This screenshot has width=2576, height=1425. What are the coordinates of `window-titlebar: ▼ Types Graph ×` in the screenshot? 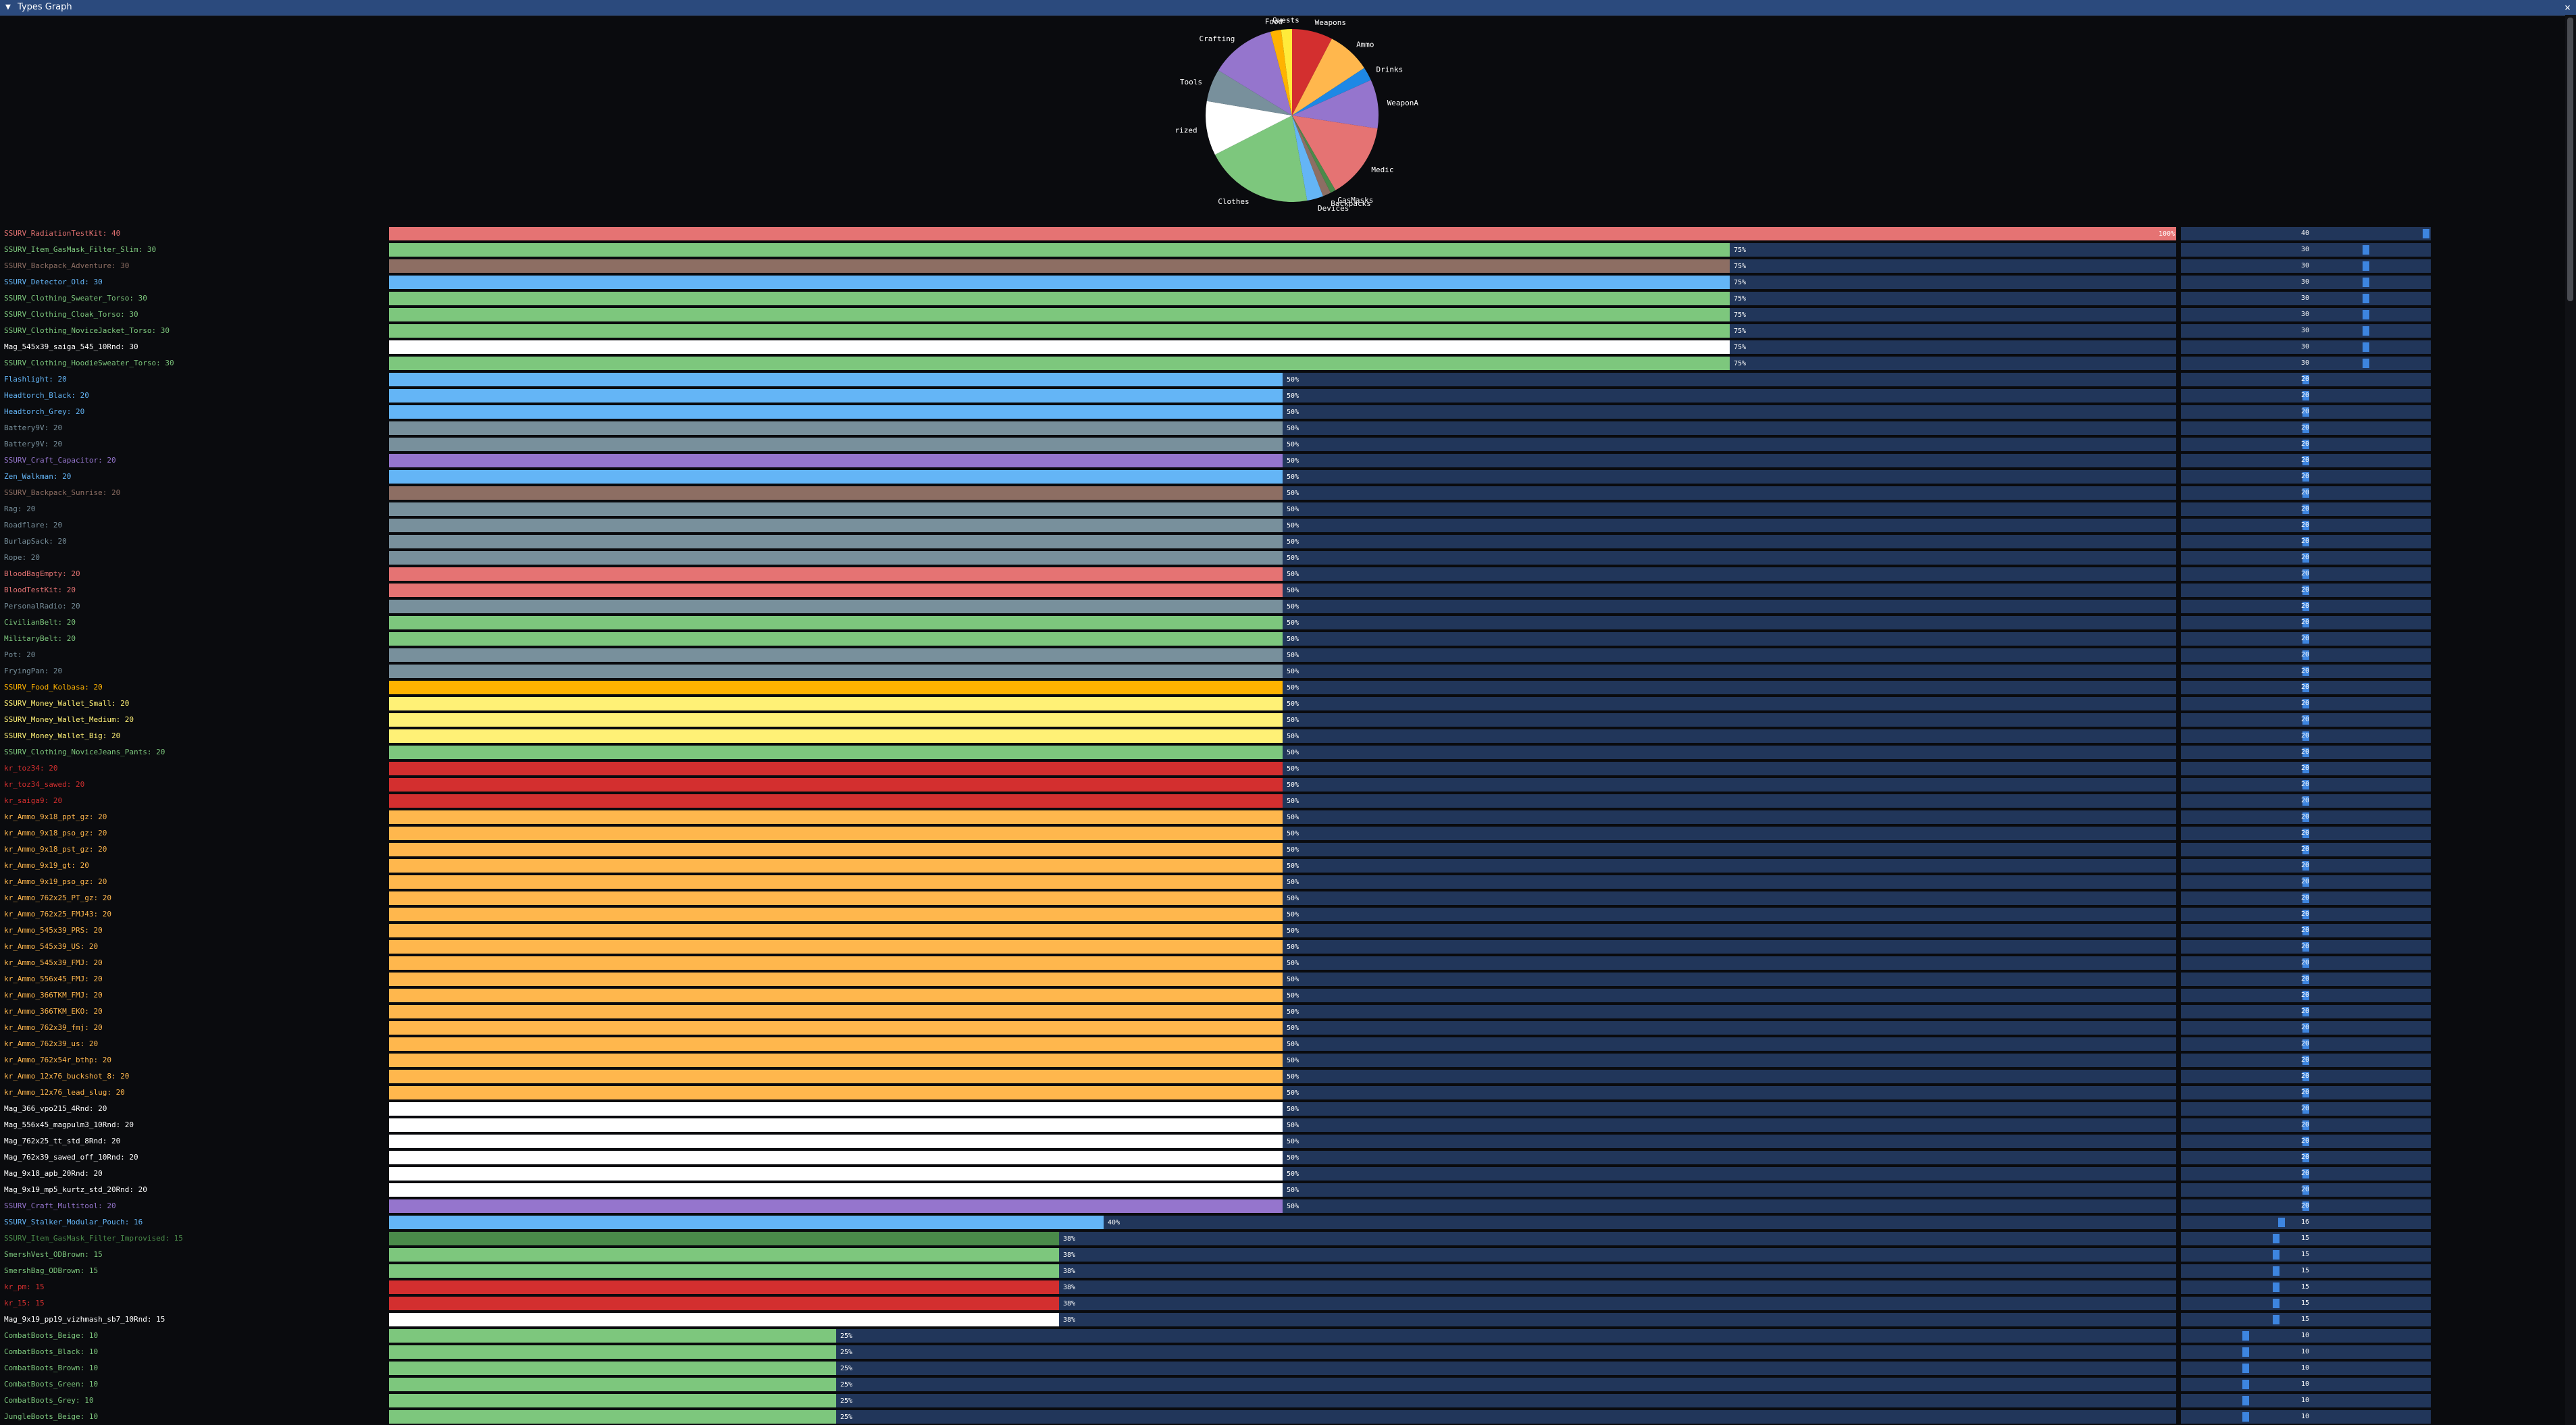 It's located at (1288, 8).